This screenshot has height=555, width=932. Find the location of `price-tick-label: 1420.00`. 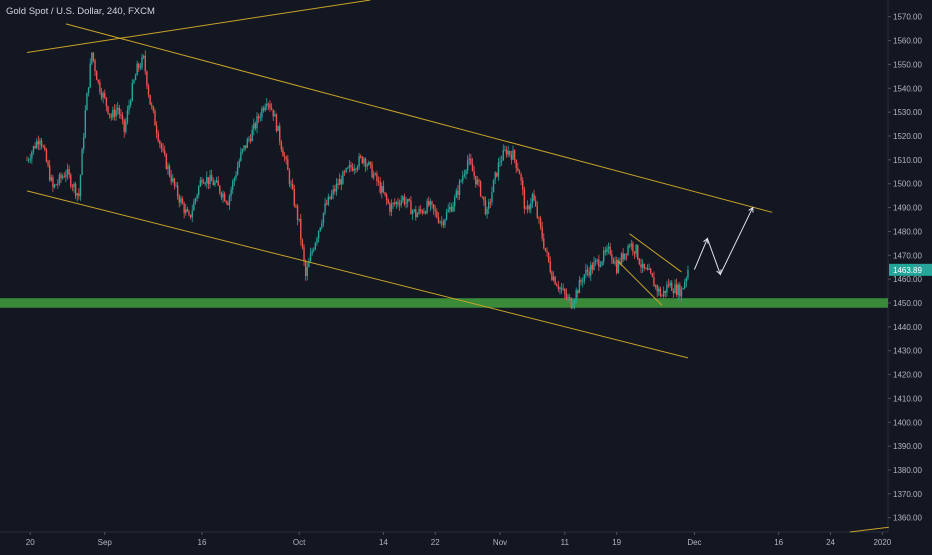

price-tick-label: 1420.00 is located at coordinates (907, 375).